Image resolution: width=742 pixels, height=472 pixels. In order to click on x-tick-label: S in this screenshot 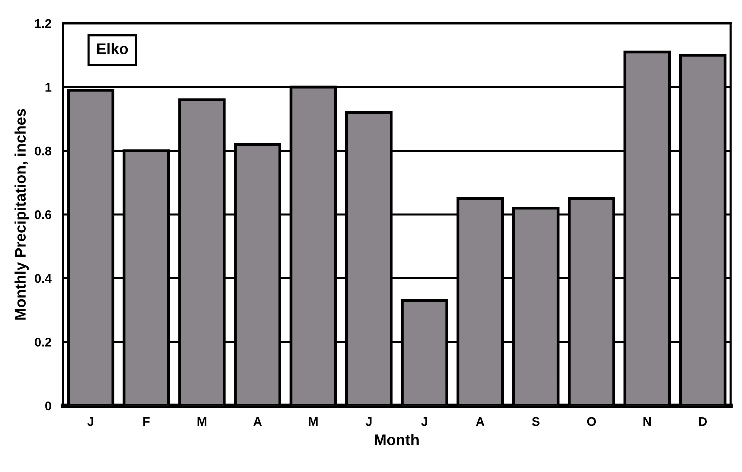, I will do `click(536, 421)`.